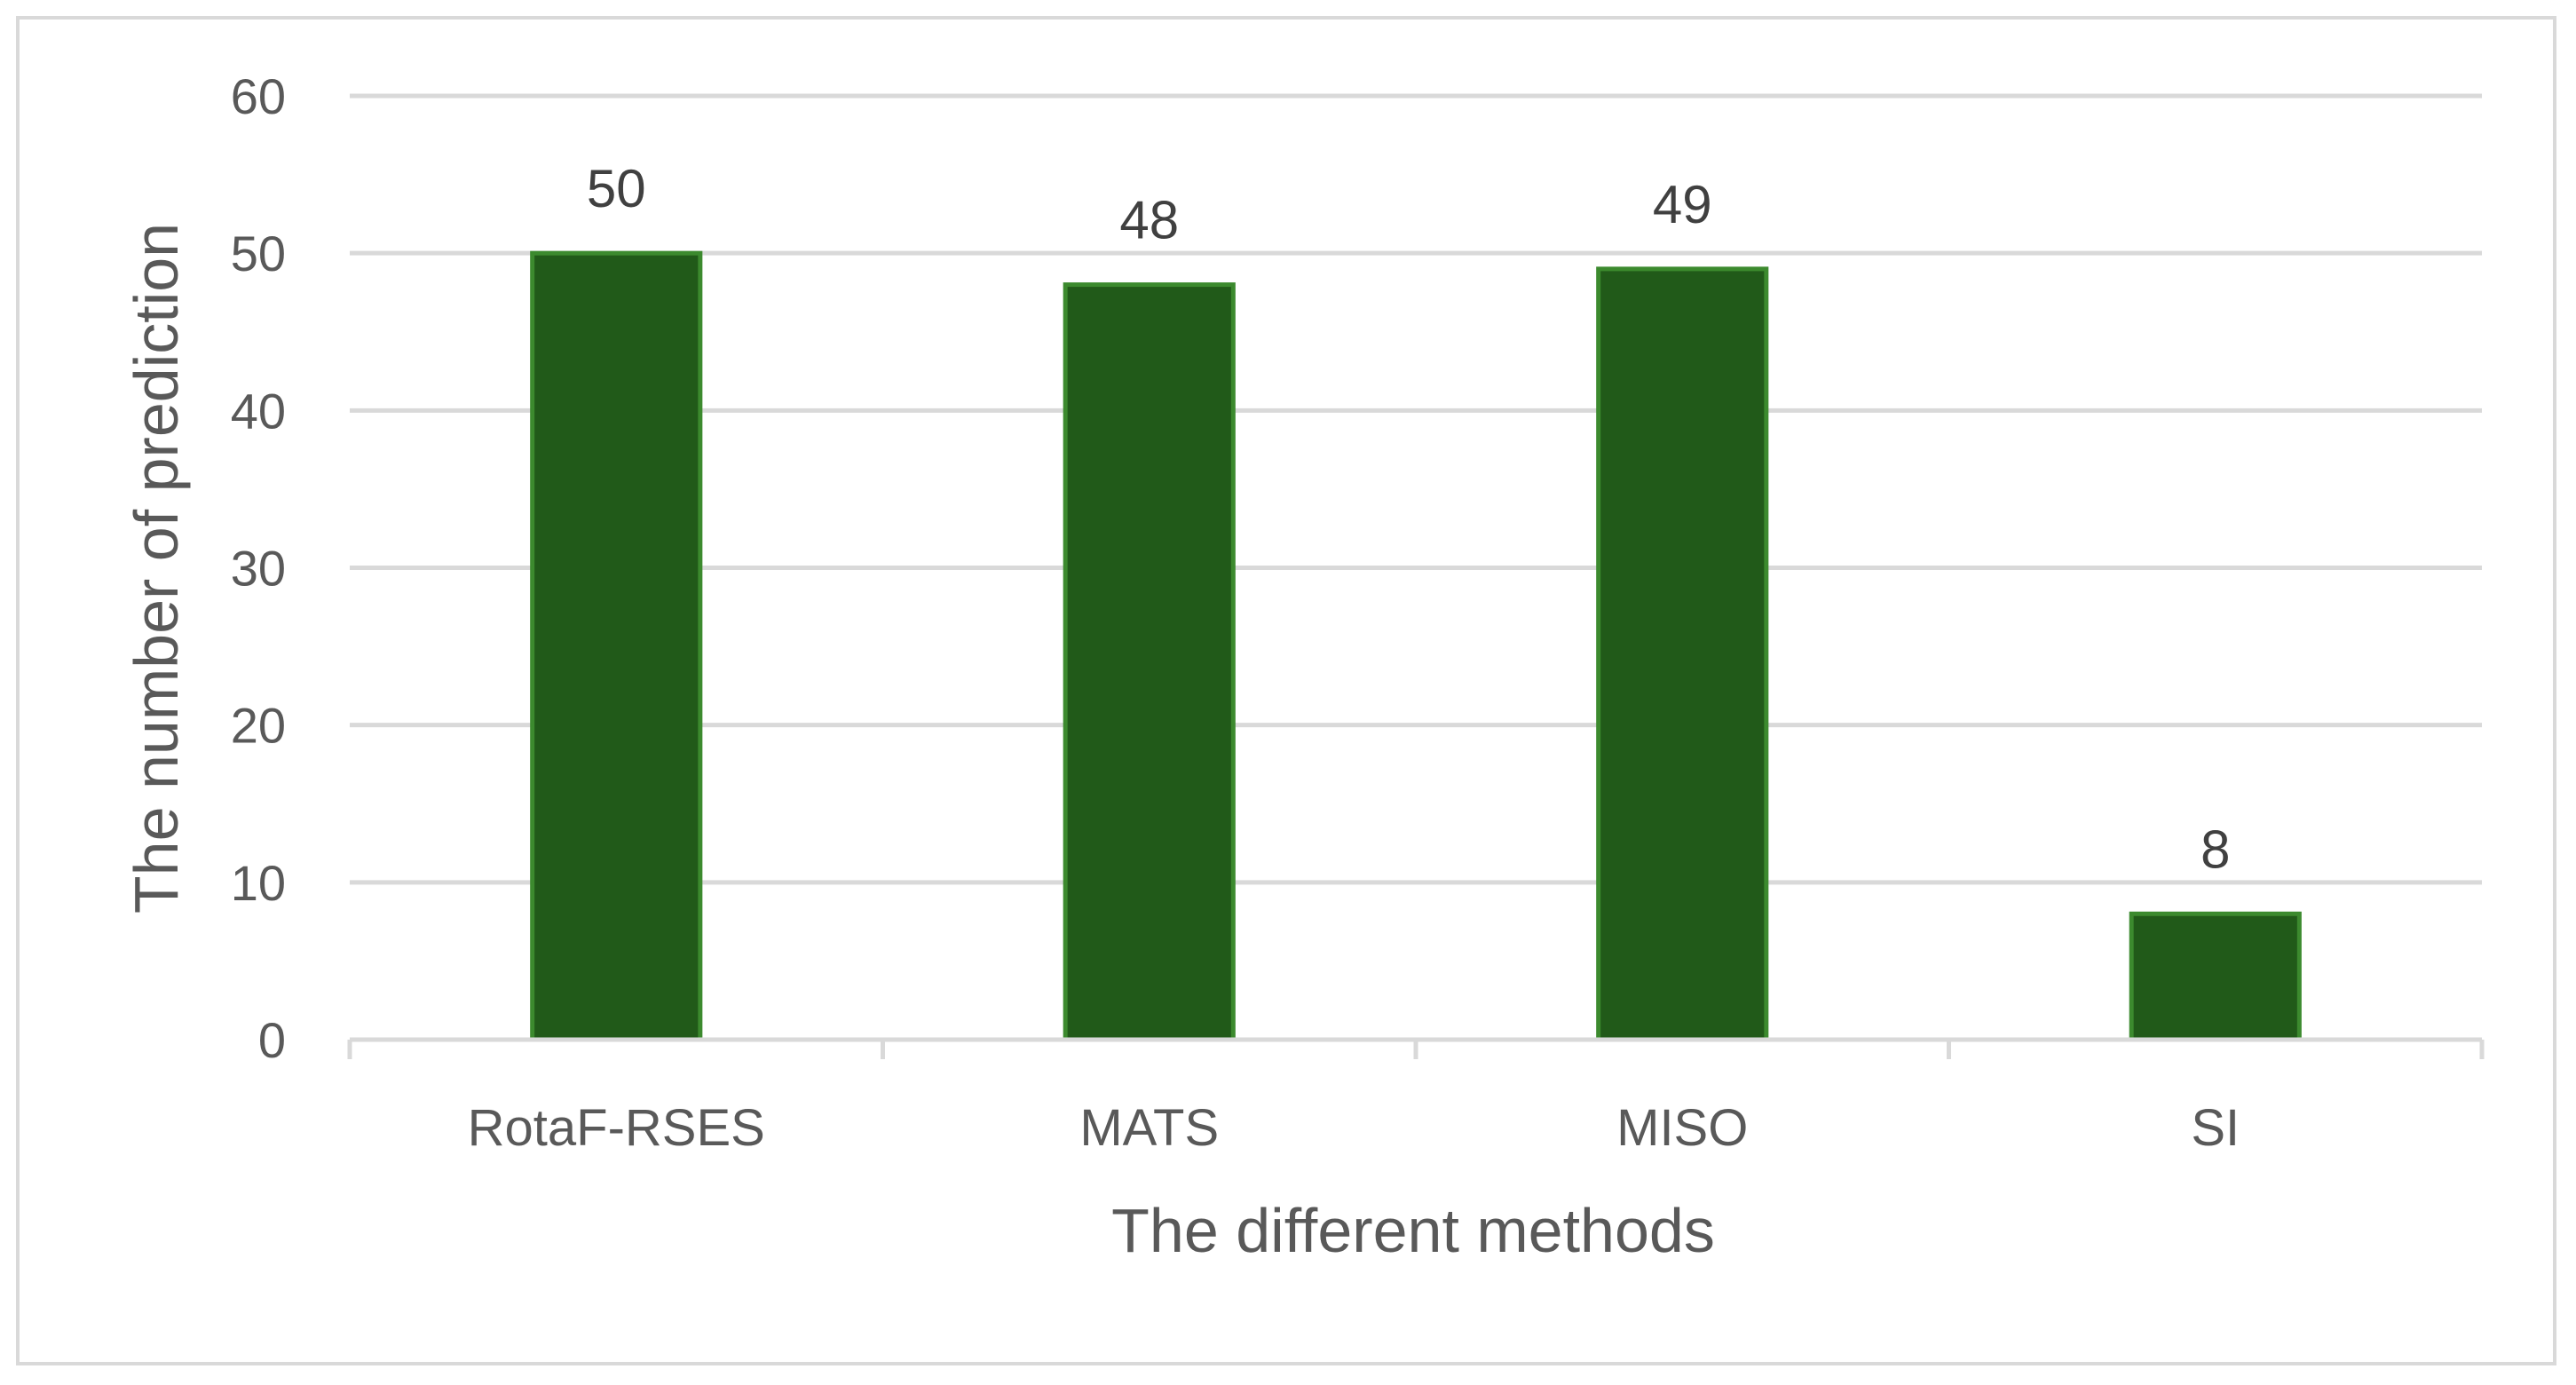 This screenshot has height=1385, width=2576. I want to click on y-tick-label: 30, so click(258, 569).